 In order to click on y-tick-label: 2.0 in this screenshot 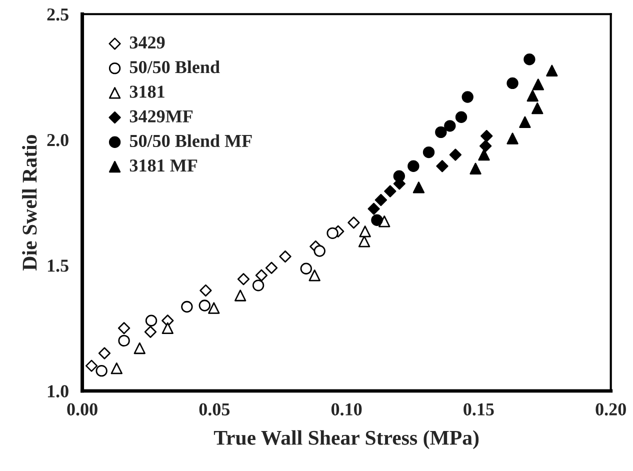, I will do `click(57, 140)`.